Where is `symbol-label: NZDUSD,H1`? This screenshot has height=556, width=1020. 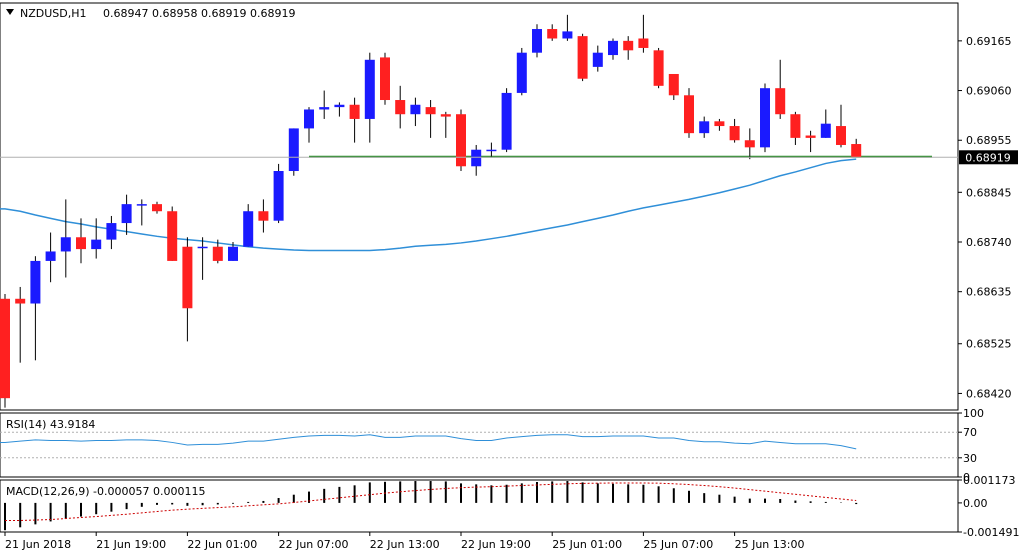 symbol-label: NZDUSD,H1 is located at coordinates (53, 13).